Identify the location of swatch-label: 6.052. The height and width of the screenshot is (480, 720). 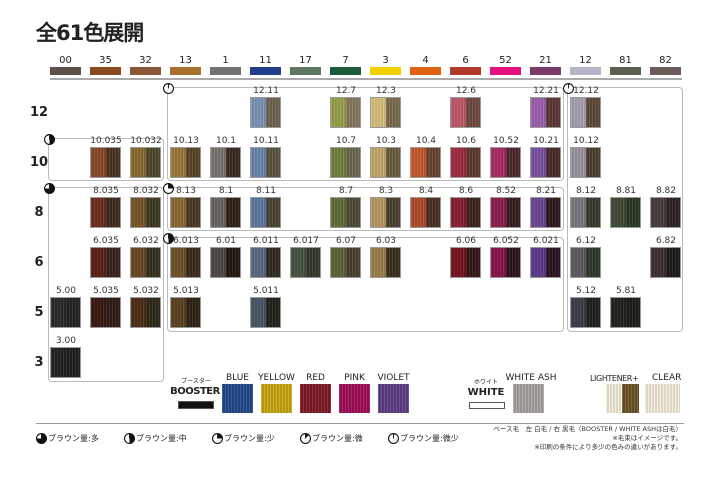
(506, 241).